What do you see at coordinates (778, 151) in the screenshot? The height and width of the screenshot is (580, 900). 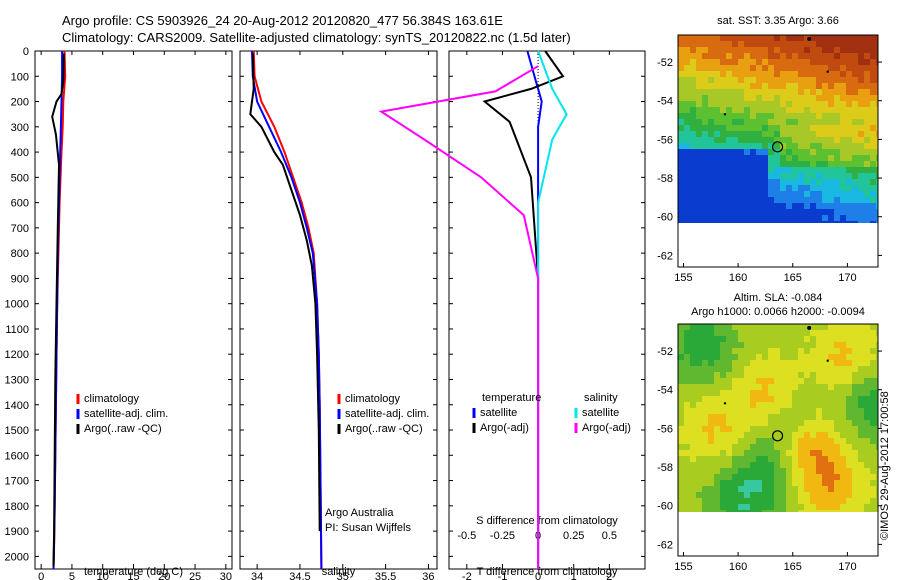 I see `sst-map-border` at bounding box center [778, 151].